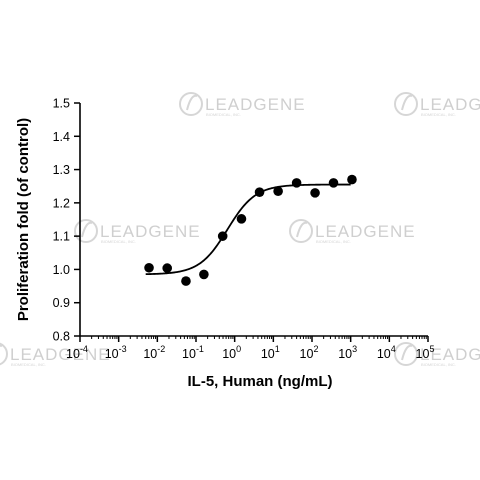  What do you see at coordinates (77, 352) in the screenshot?
I see `x-tick-label: 10⁻⁴` at bounding box center [77, 352].